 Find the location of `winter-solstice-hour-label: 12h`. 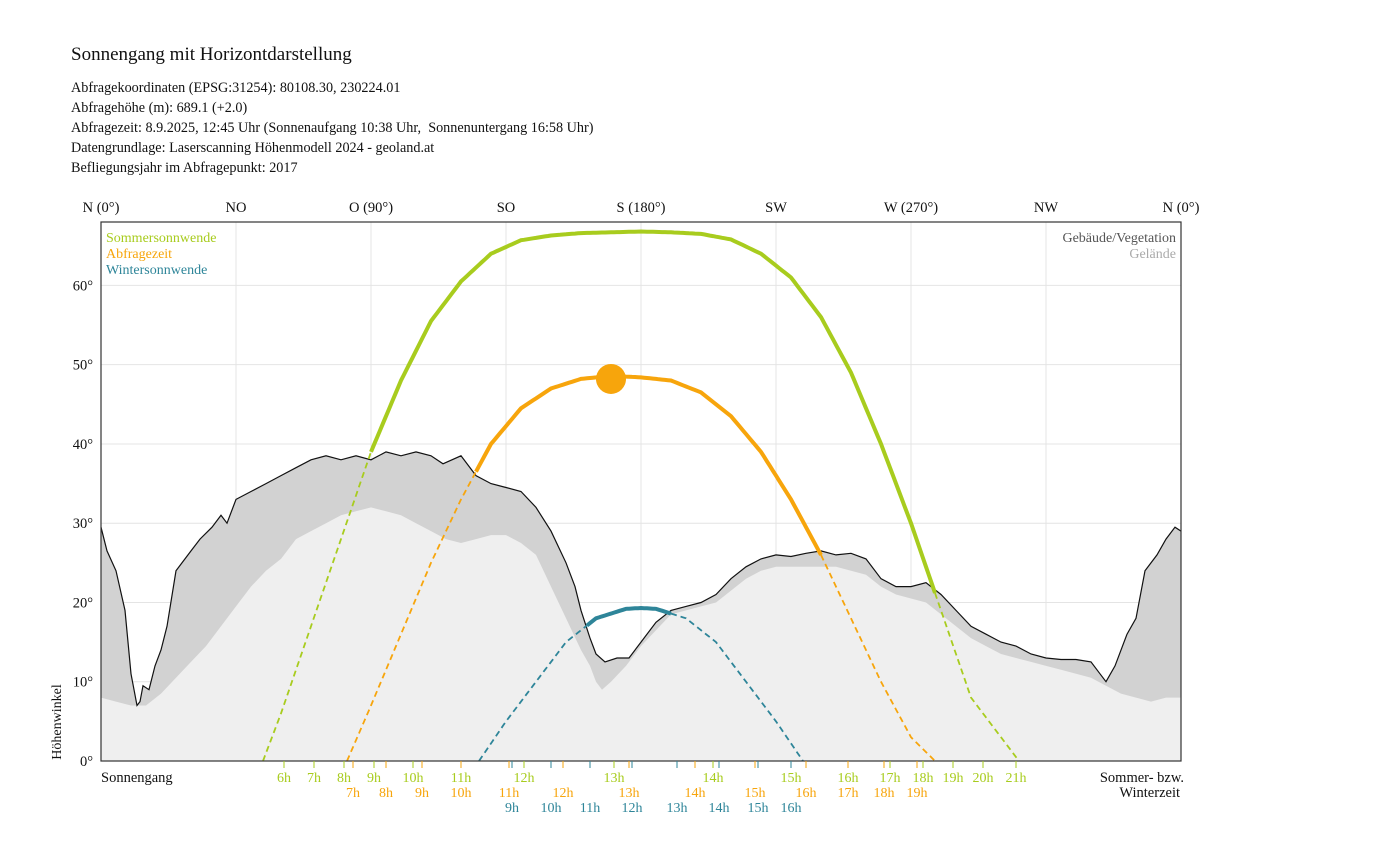

winter-solstice-hour-label: 12h is located at coordinates (632, 808).